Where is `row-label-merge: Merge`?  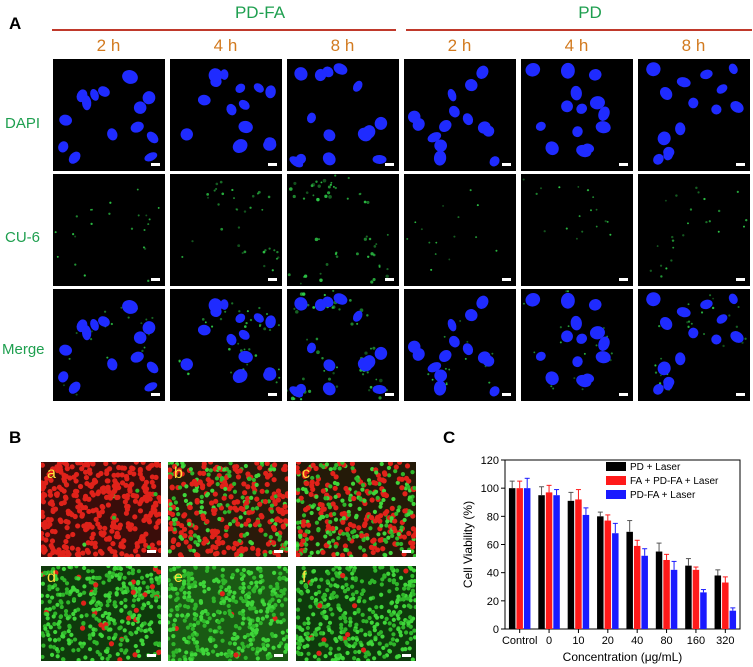
row-label-merge: Merge is located at coordinates (23, 349).